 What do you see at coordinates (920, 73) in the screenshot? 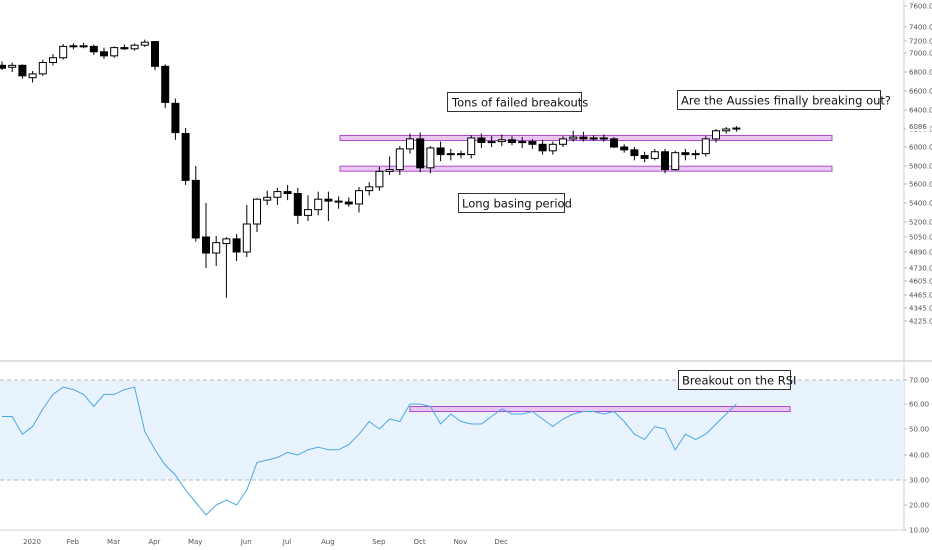
I see `price-tick-label: 6800.0` at bounding box center [920, 73].